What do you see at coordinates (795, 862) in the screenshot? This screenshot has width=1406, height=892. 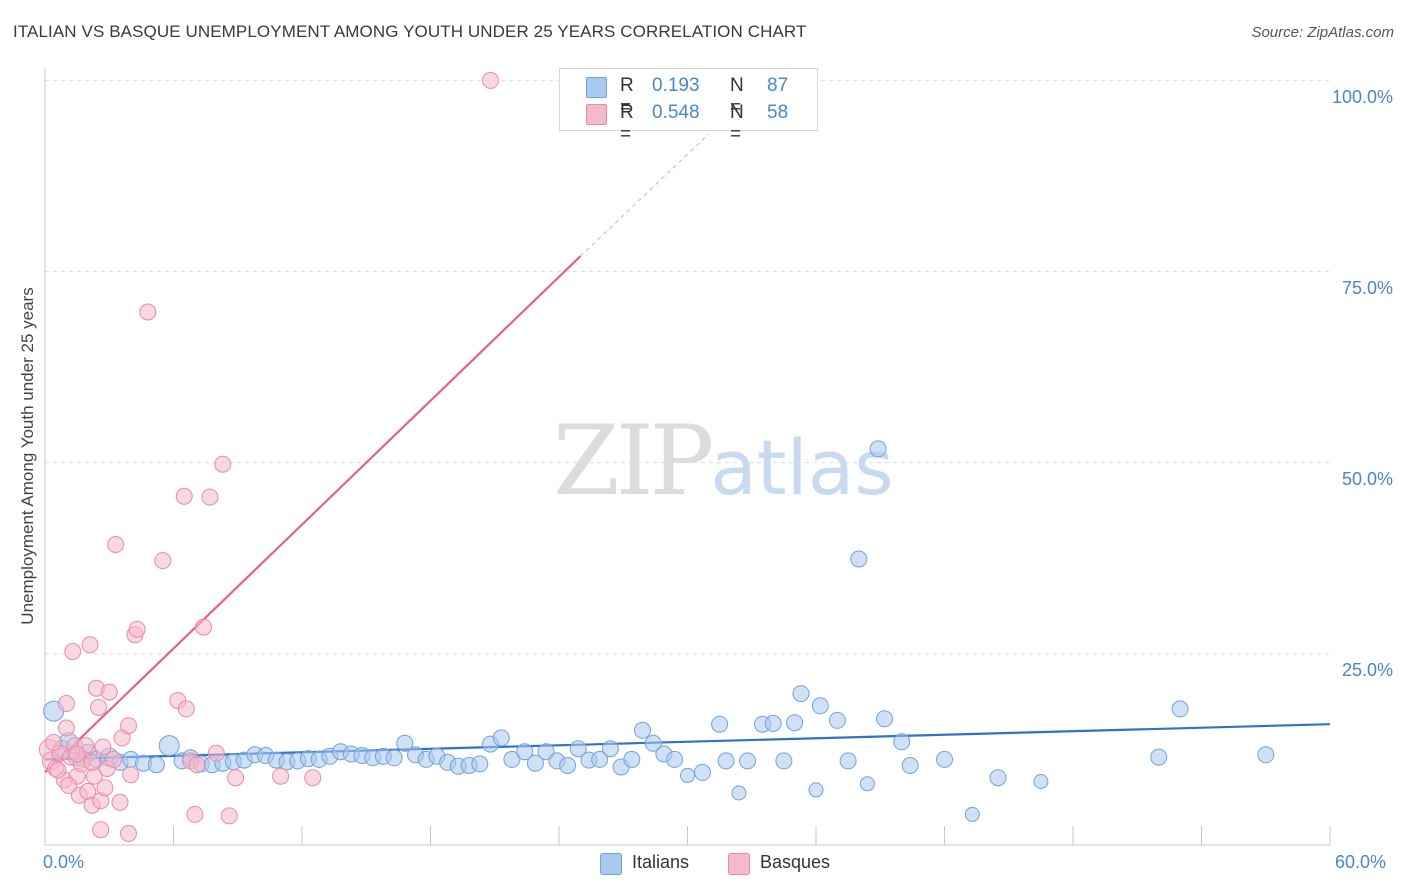 I see `basques-legend-label: Basques` at bounding box center [795, 862].